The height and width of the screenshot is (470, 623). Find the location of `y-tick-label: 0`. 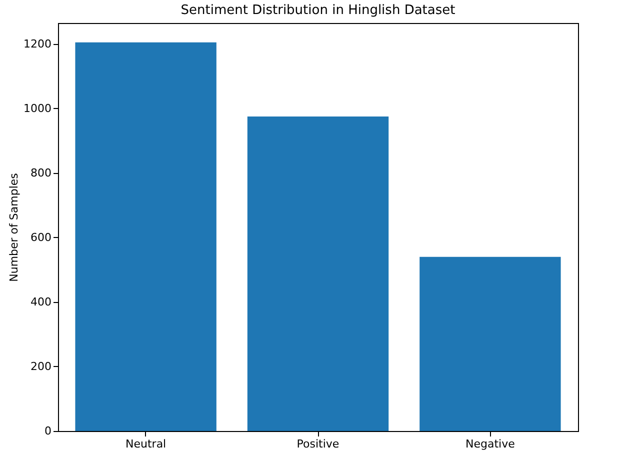

y-tick-label: 0 is located at coordinates (48, 431).